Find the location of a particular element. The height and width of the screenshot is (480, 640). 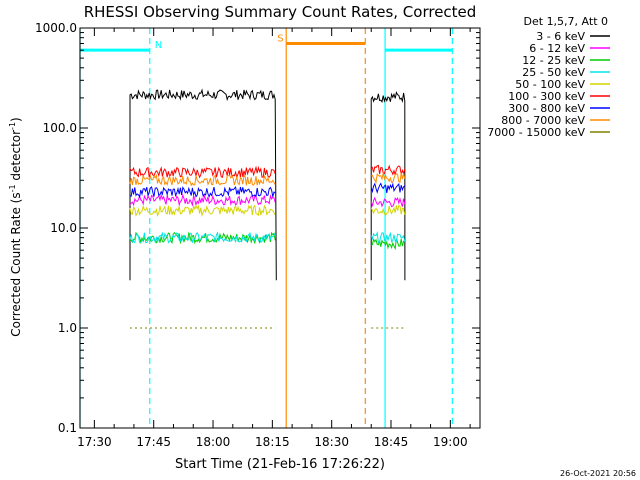

legend-label: 25 - 50 keV is located at coordinates (553, 72).